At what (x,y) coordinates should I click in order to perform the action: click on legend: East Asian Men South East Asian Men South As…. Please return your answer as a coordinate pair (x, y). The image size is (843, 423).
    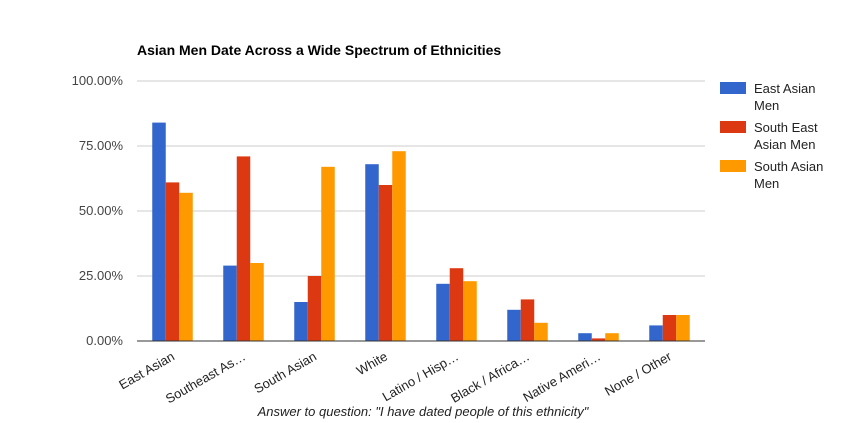
    Looking at the image, I should click on (771, 136).